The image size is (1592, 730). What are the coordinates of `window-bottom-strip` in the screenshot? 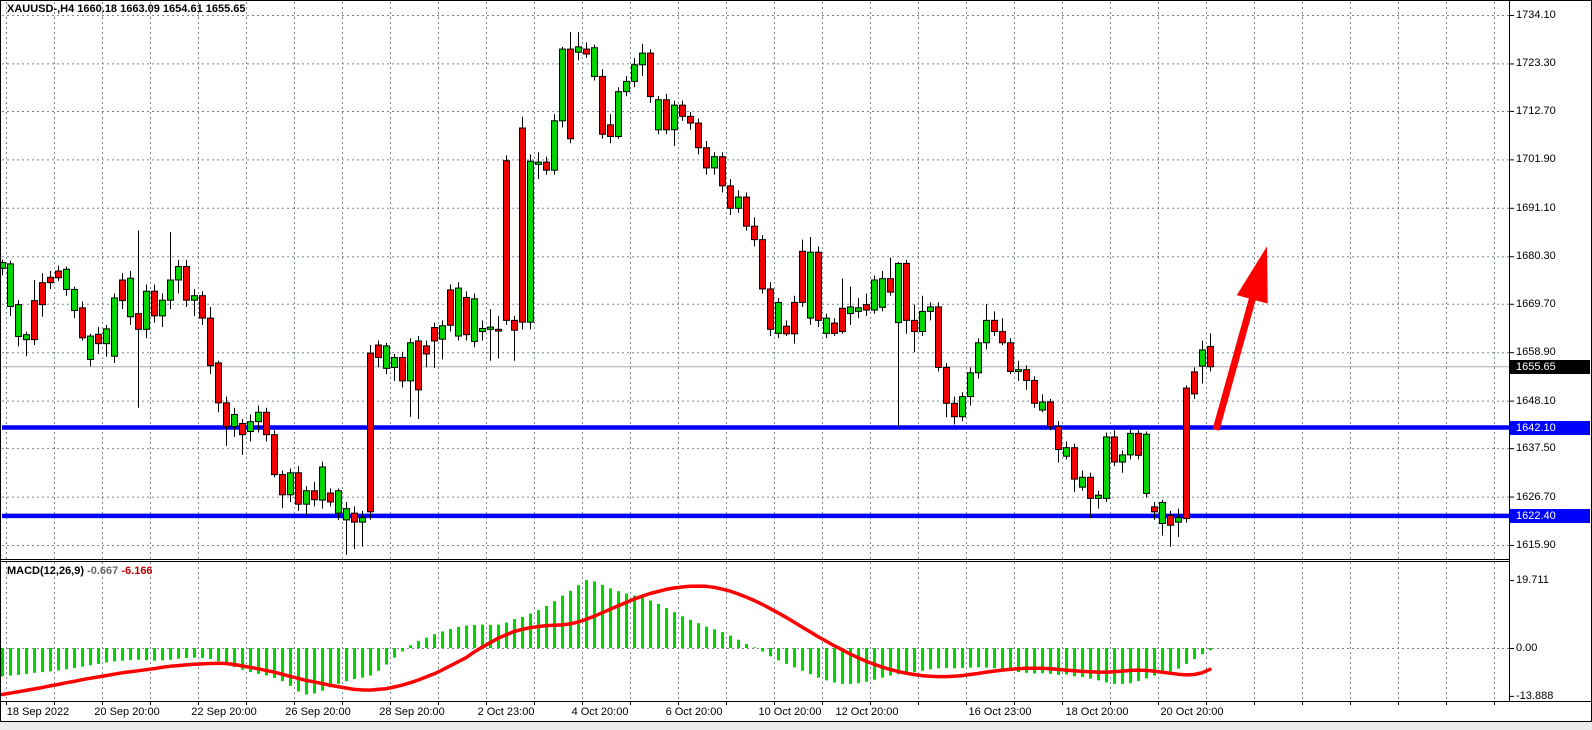 It's located at (796, 726).